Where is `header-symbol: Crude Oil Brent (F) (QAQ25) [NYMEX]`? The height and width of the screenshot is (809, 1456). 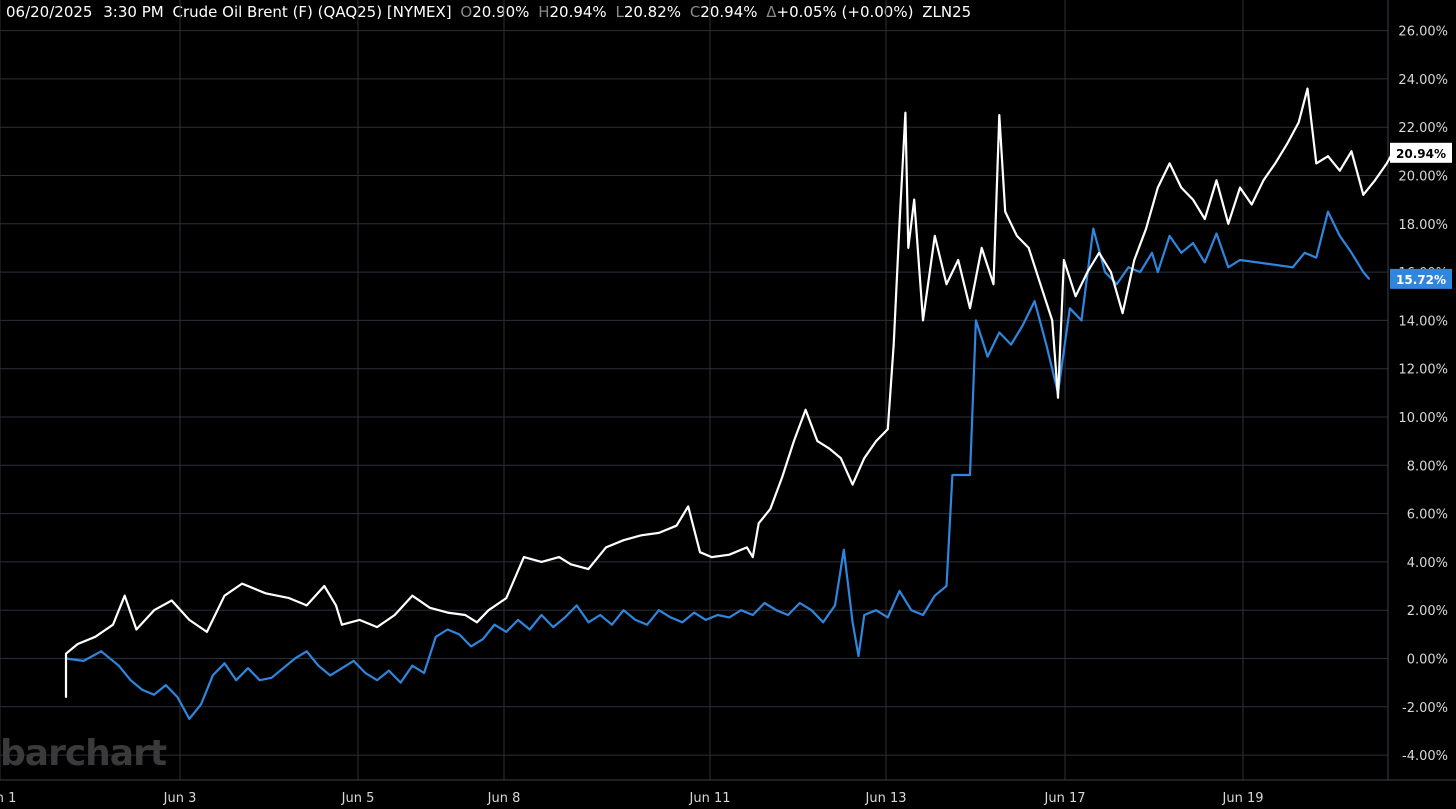 header-symbol: Crude Oil Brent (F) (QAQ25) [NYMEX] is located at coordinates (312, 12).